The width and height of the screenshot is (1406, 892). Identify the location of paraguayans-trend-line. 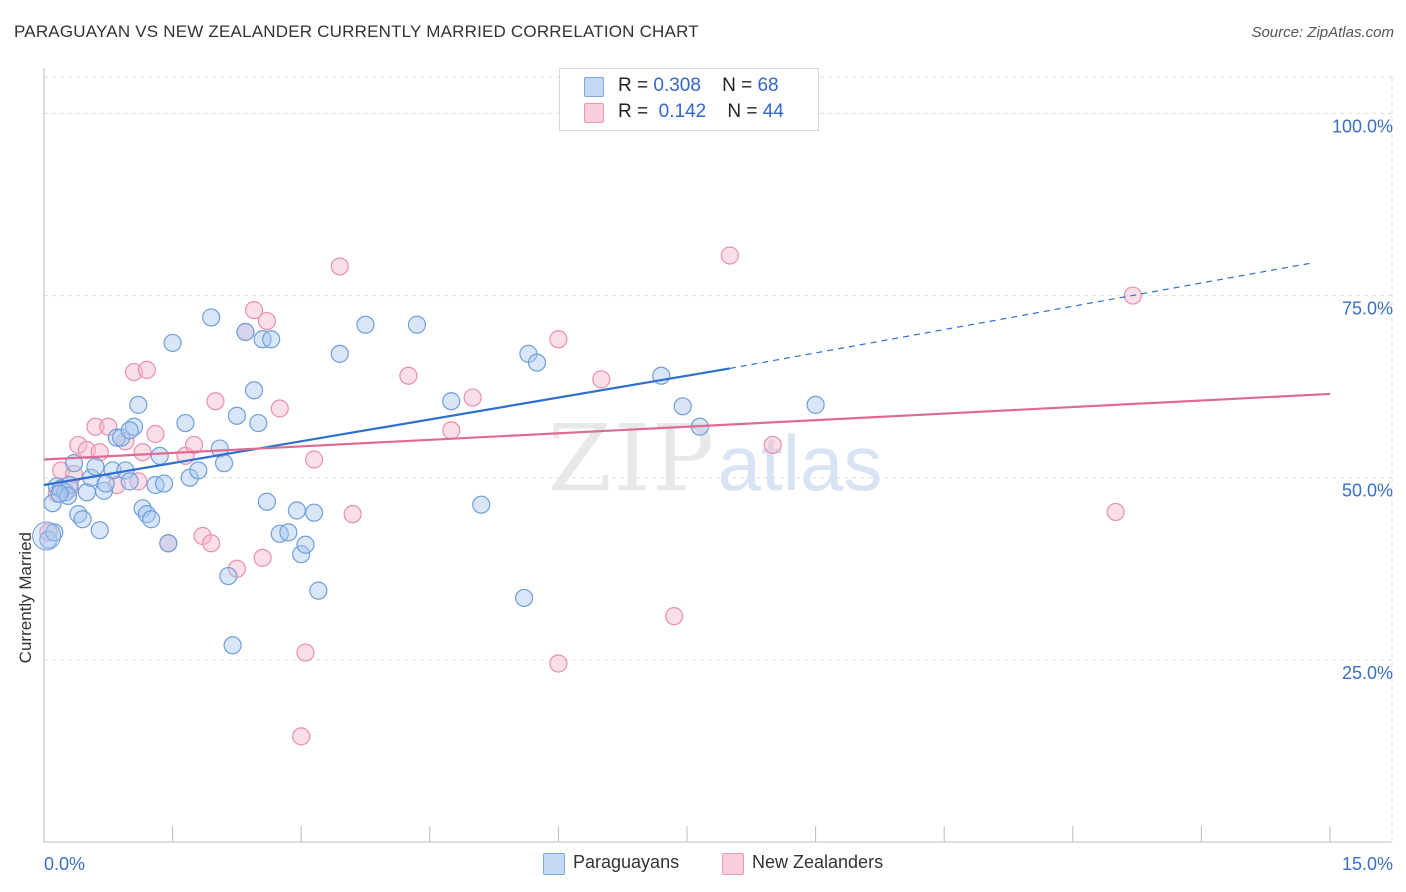
(387, 427).